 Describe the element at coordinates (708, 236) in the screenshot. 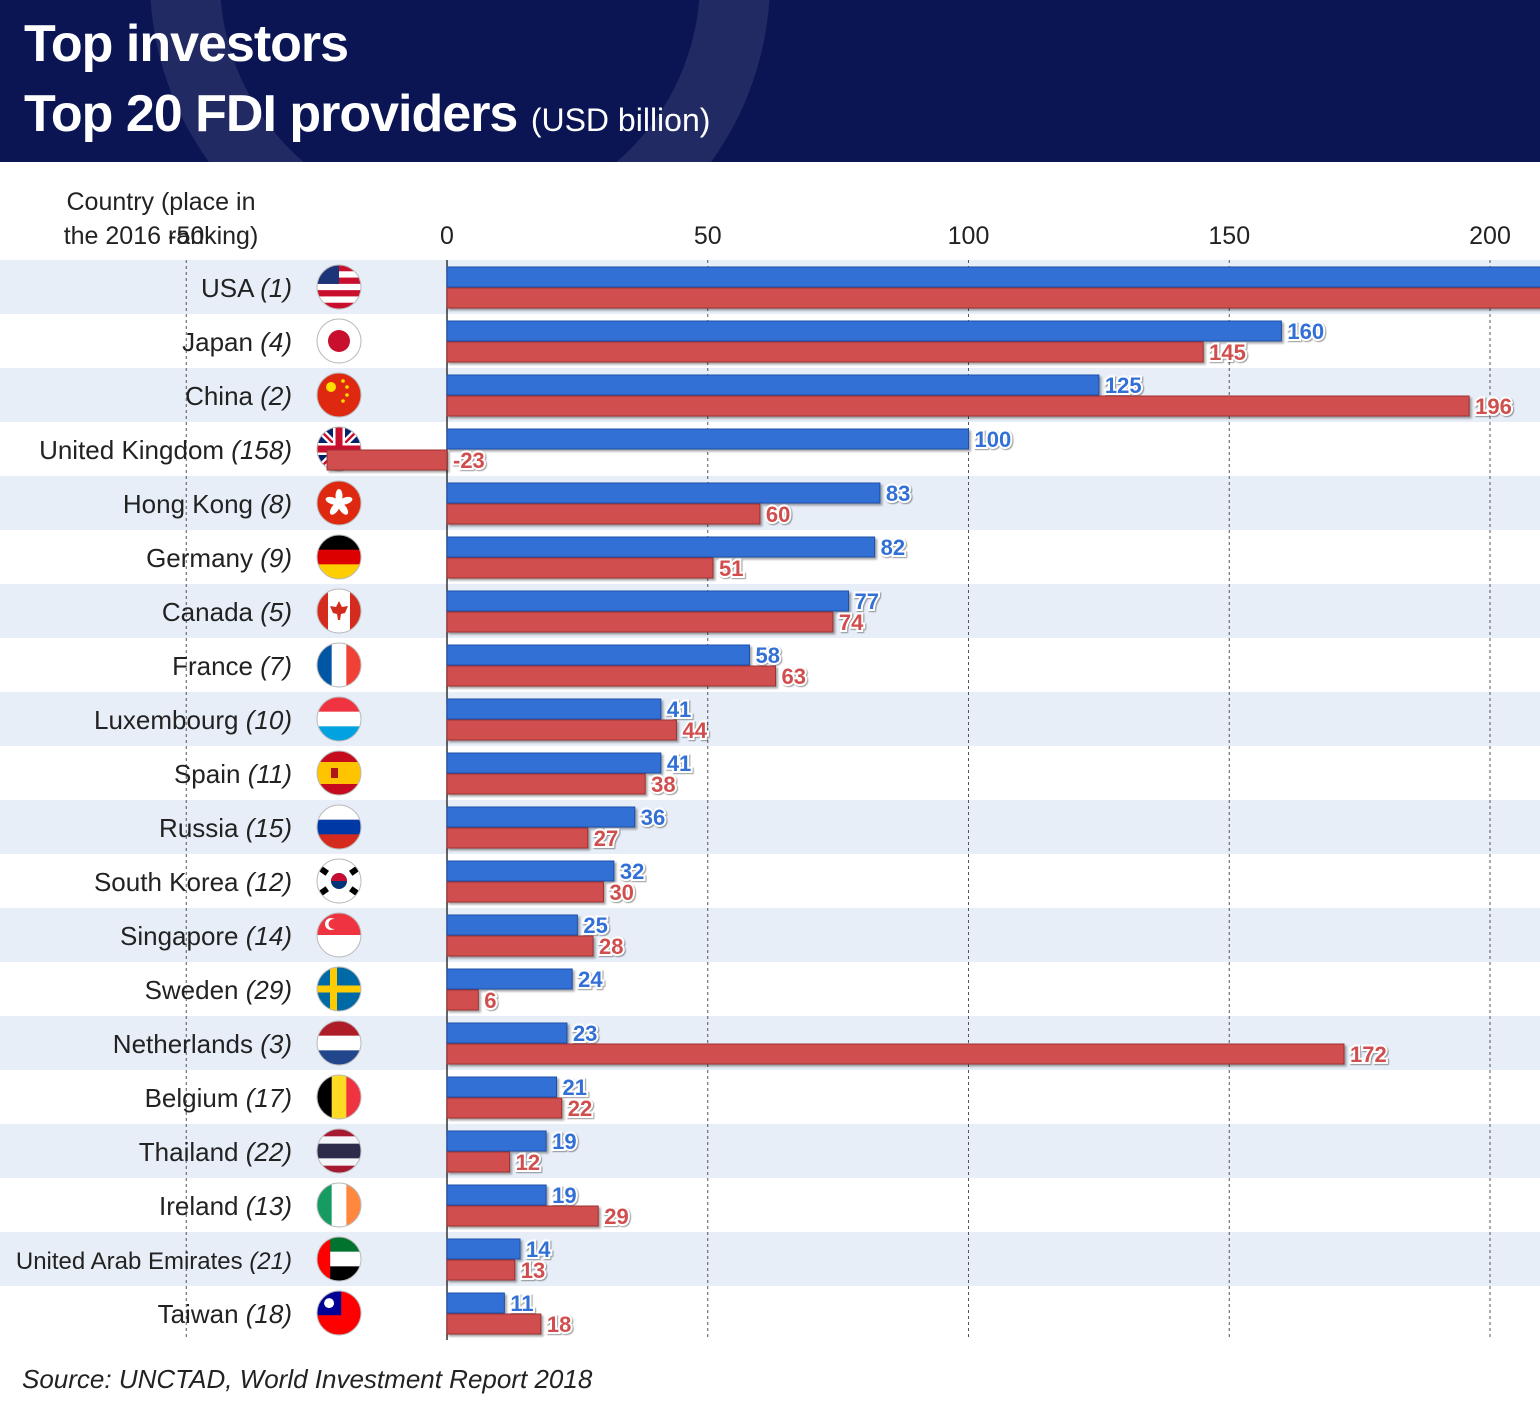

I see `x-tick-label: 50` at that location.